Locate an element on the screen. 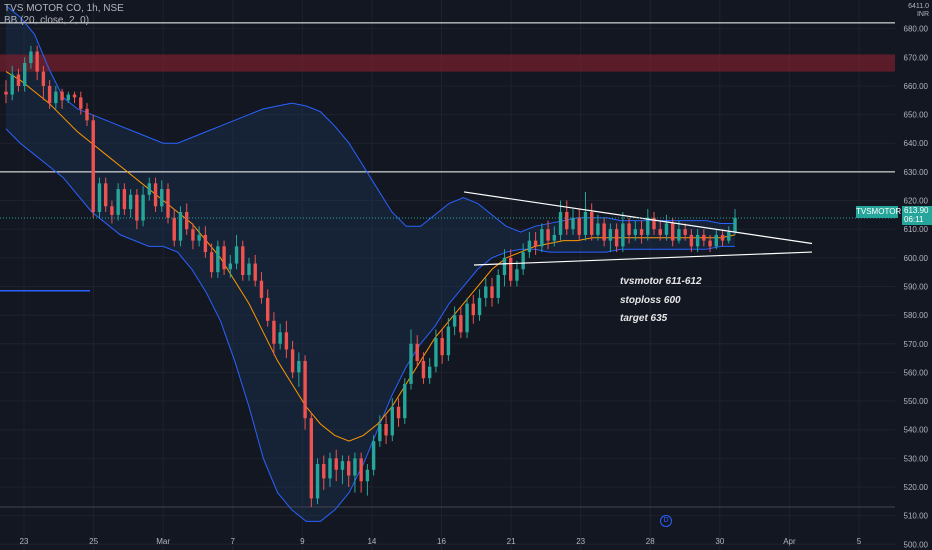  time-tick-label: 28 is located at coordinates (650, 541).